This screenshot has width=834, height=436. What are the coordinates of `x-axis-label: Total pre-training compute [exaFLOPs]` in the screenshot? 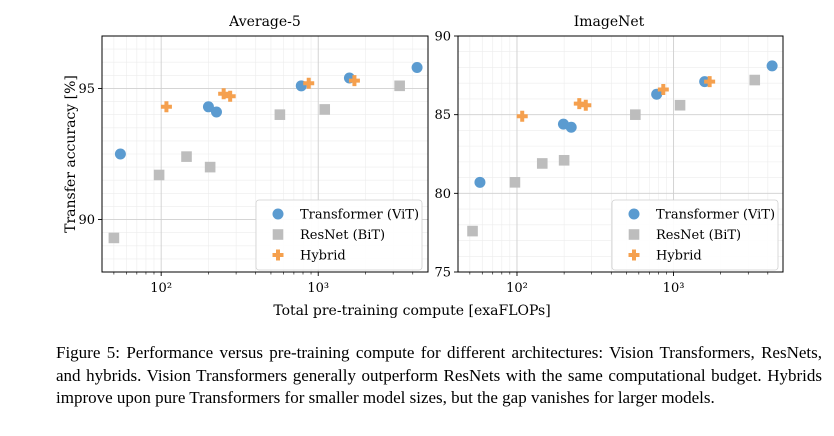 It's located at (411, 311).